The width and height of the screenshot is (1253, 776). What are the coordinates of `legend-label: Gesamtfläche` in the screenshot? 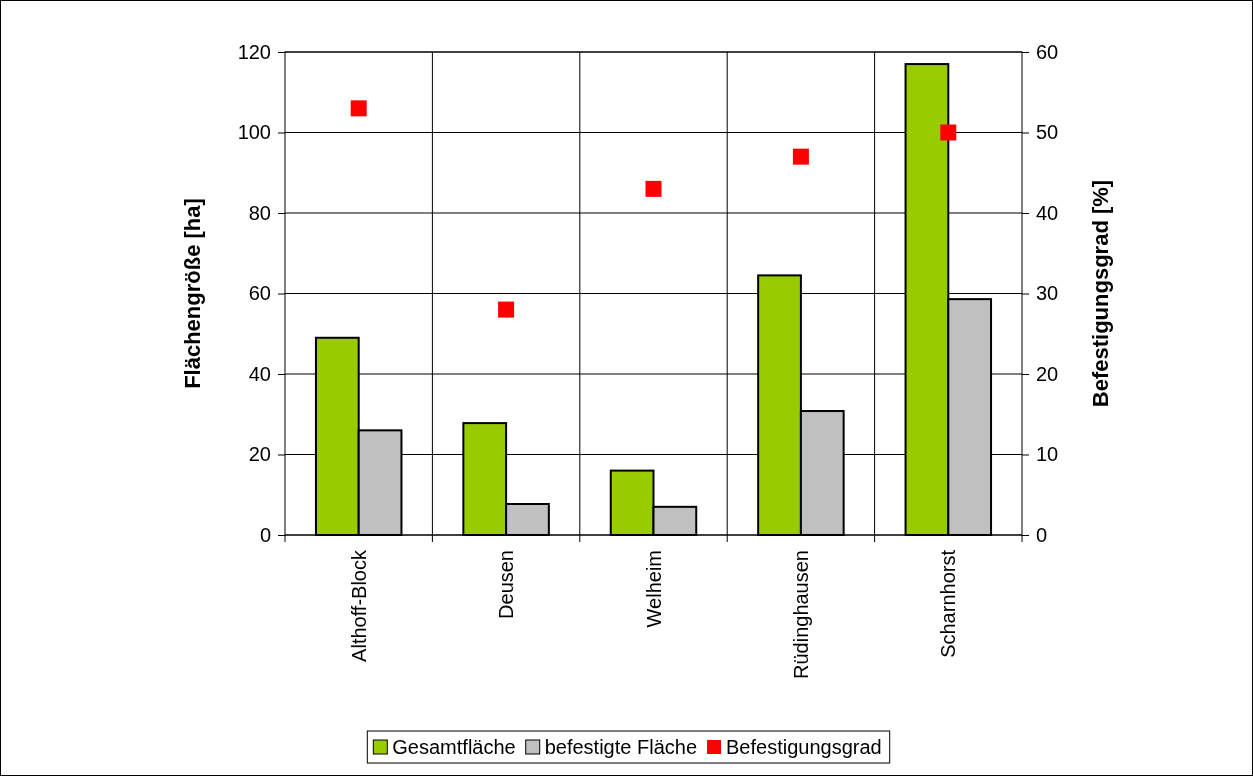 It's located at (454, 747).